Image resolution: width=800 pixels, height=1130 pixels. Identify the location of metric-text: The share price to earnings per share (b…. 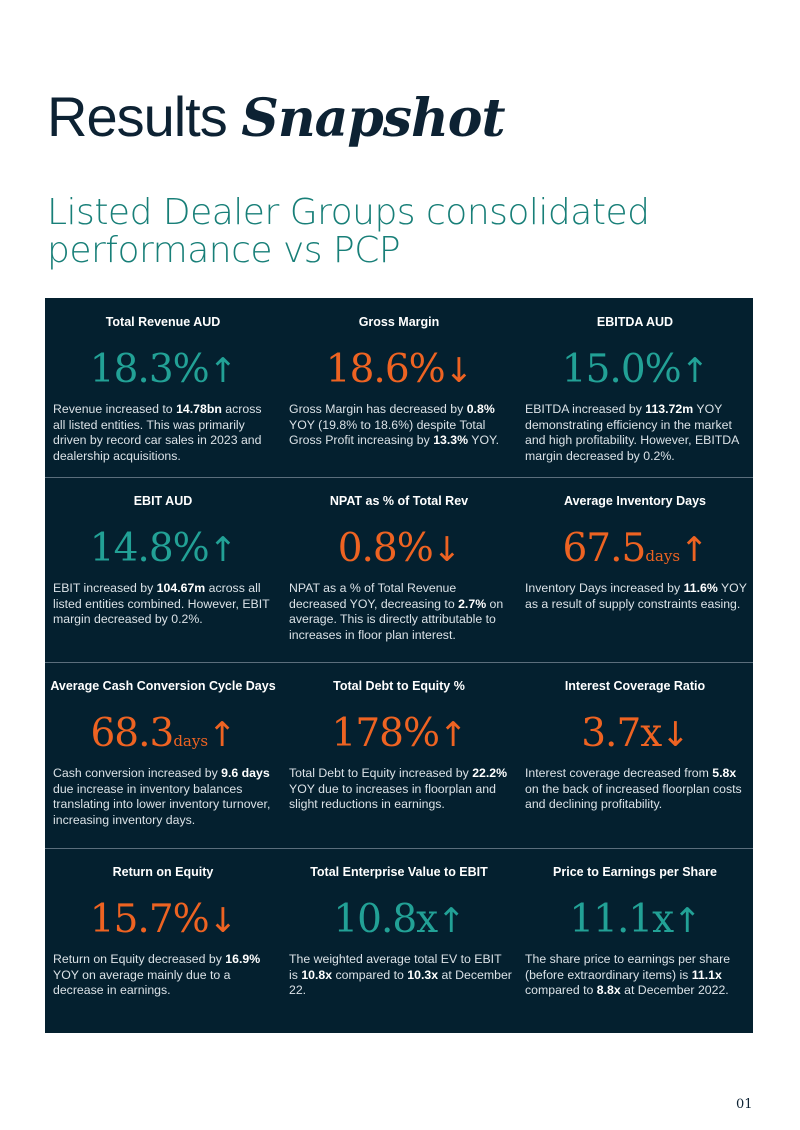
(628, 967).